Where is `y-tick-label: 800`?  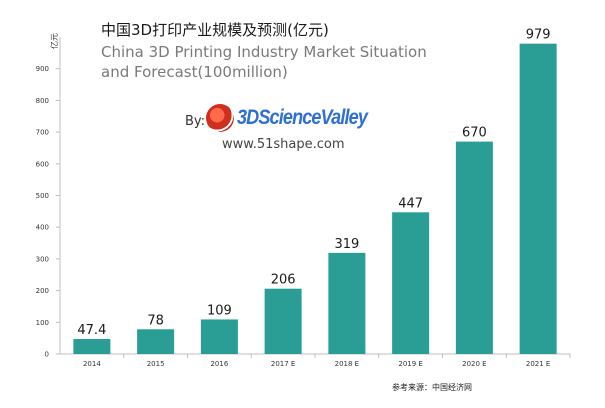
y-tick-label: 800 is located at coordinates (42, 101).